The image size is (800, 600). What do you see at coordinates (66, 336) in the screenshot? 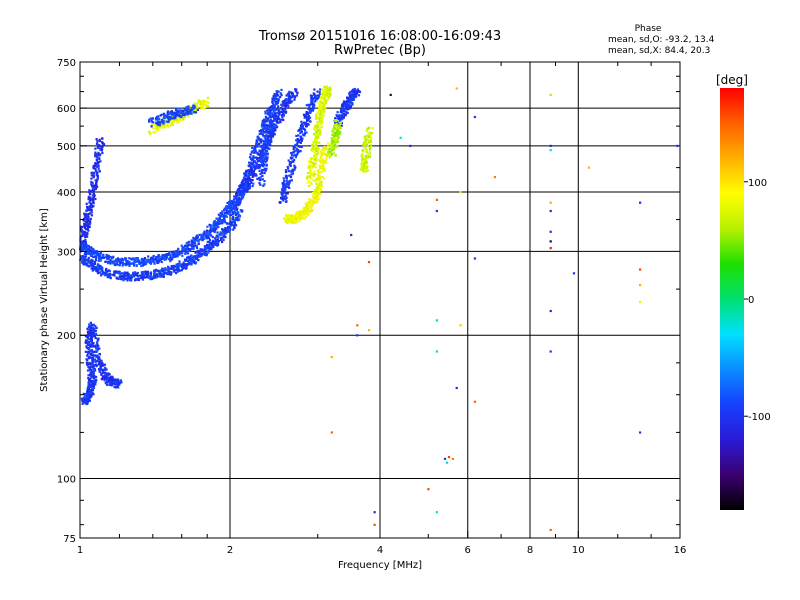
I see `y-tick-label: 200` at bounding box center [66, 336].